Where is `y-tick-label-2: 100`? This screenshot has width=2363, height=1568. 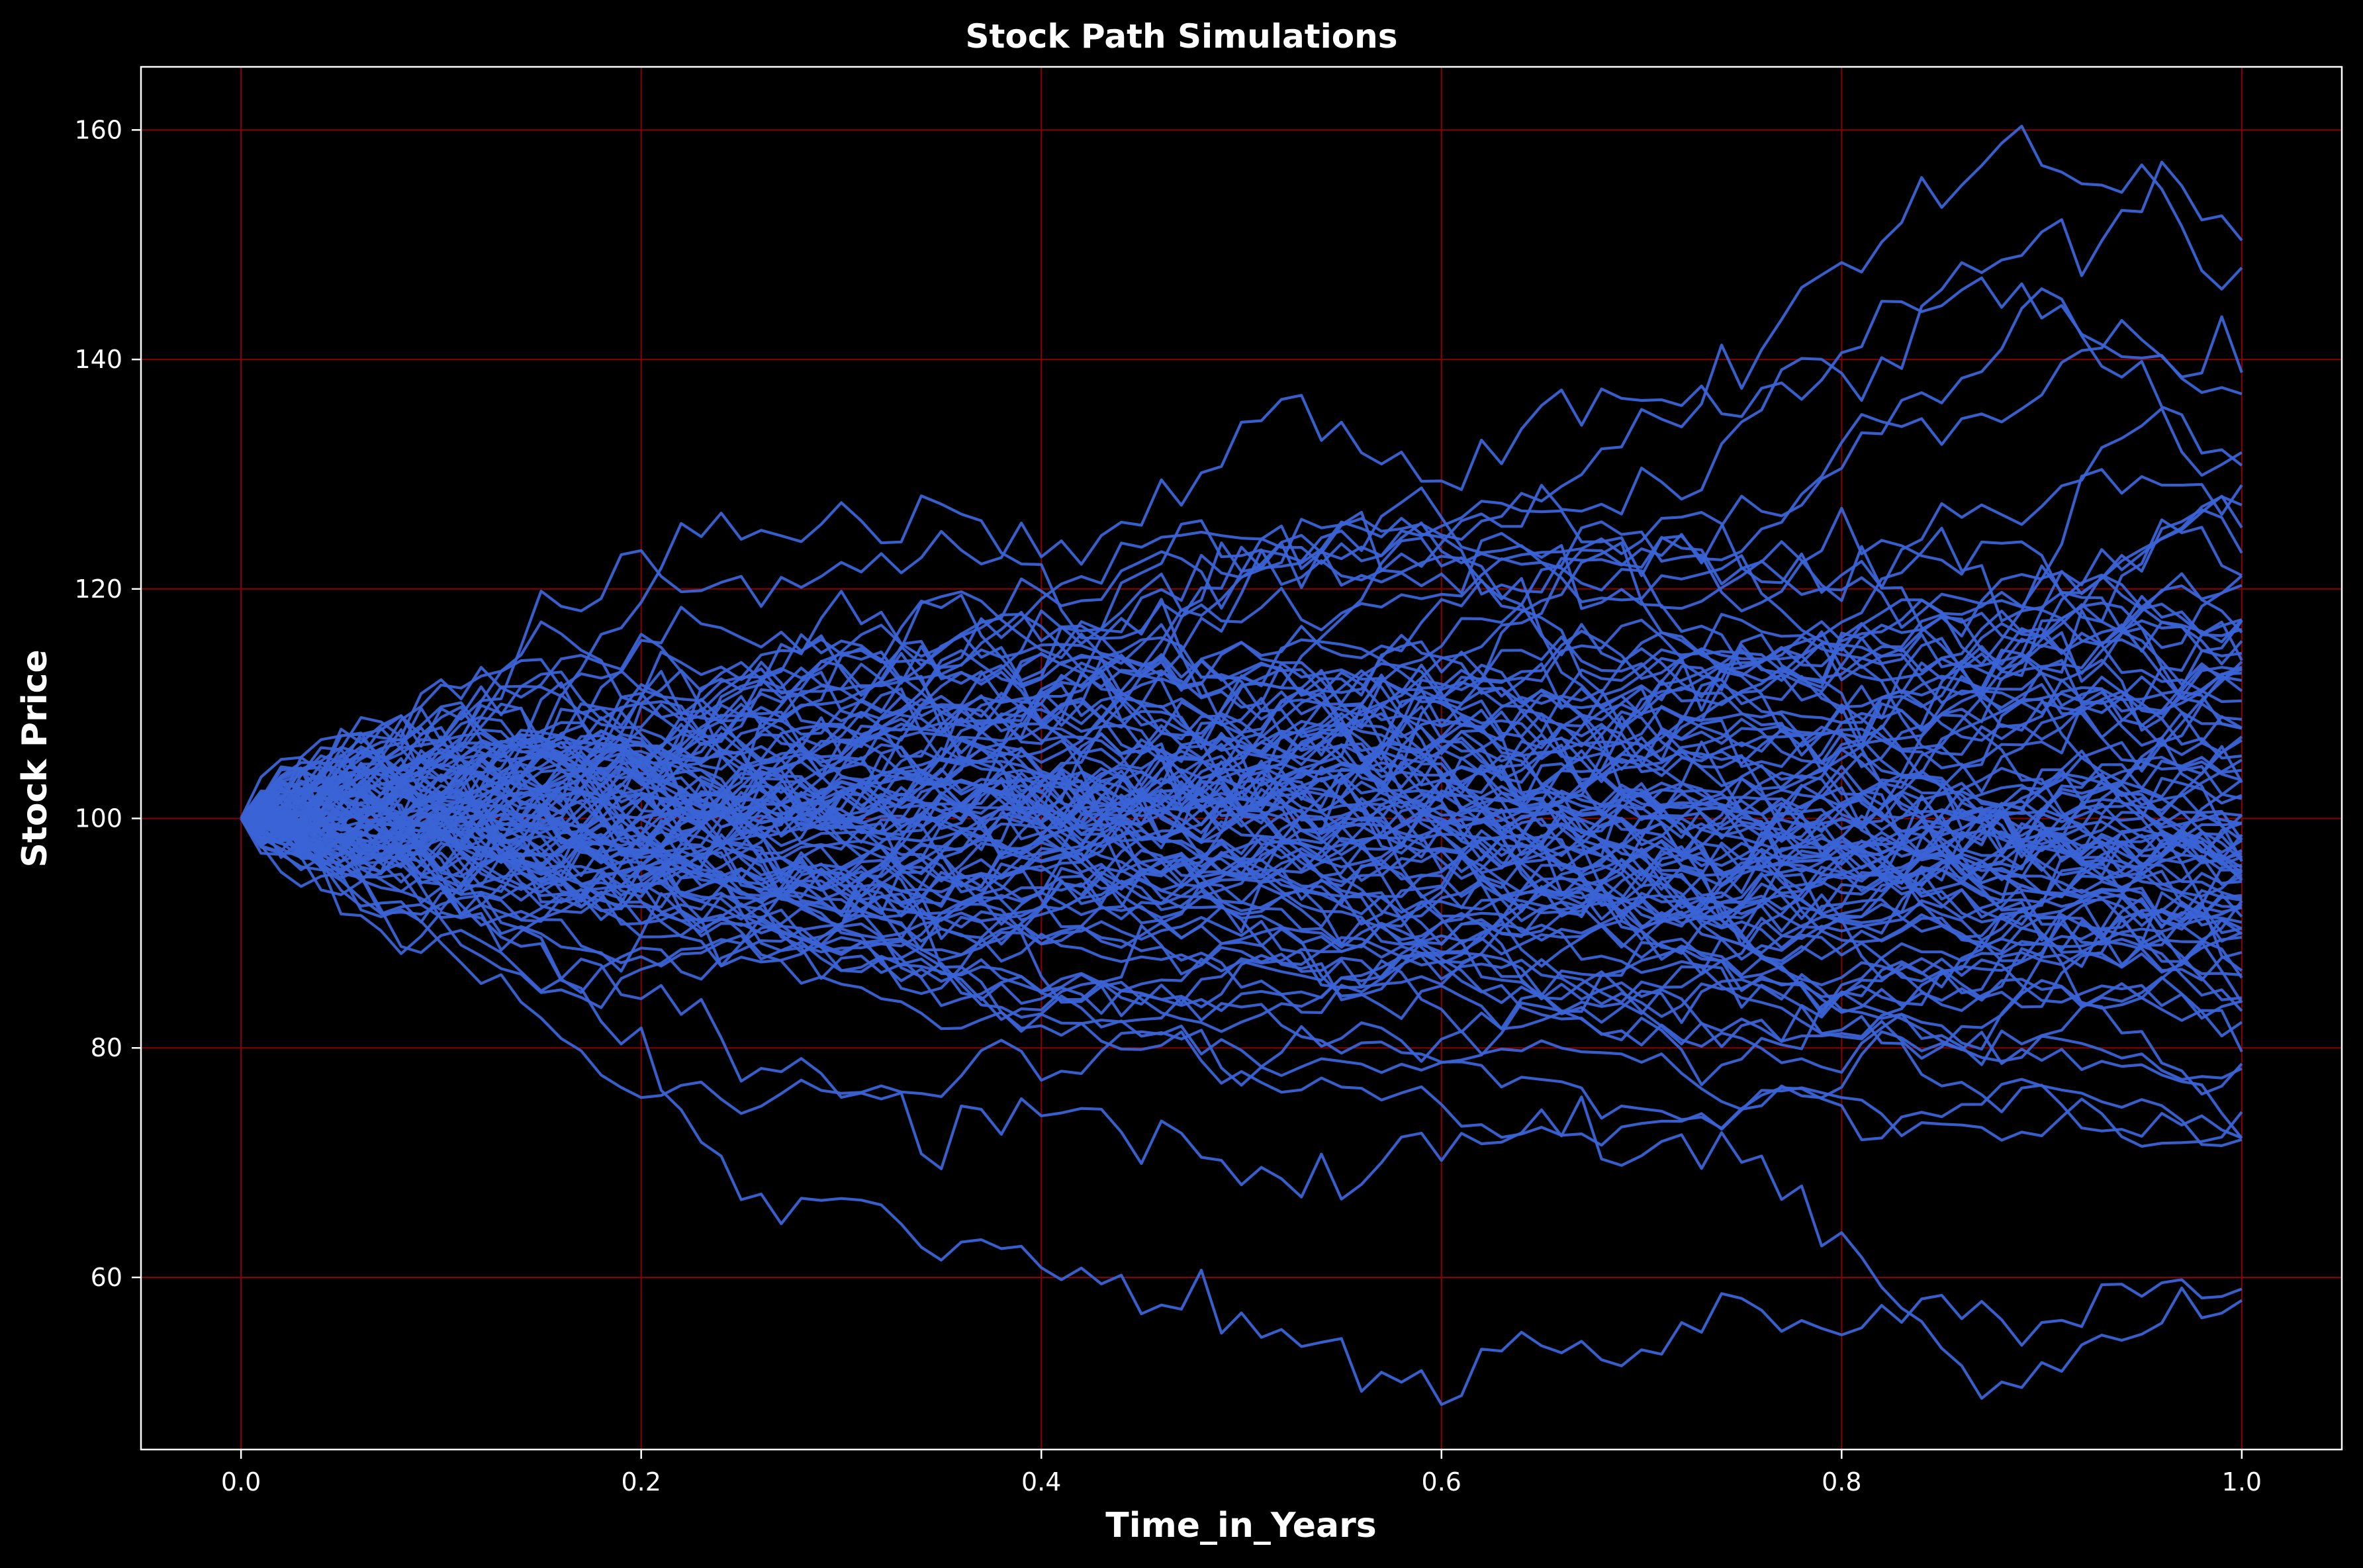 y-tick-label-2: 100 is located at coordinates (98, 818).